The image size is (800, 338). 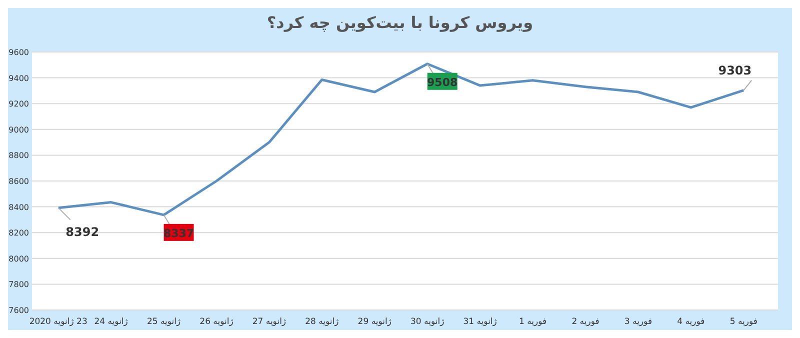 I want to click on y-tick-label: 7800, so click(x=18, y=285).